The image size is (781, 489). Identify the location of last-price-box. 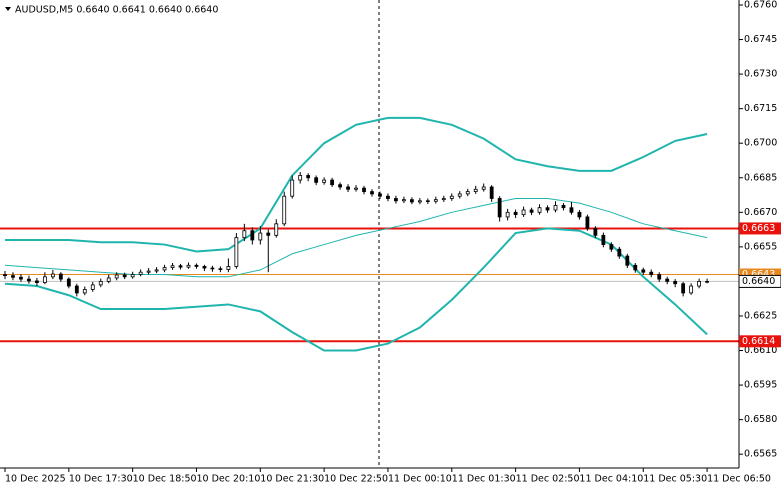
(759, 281).